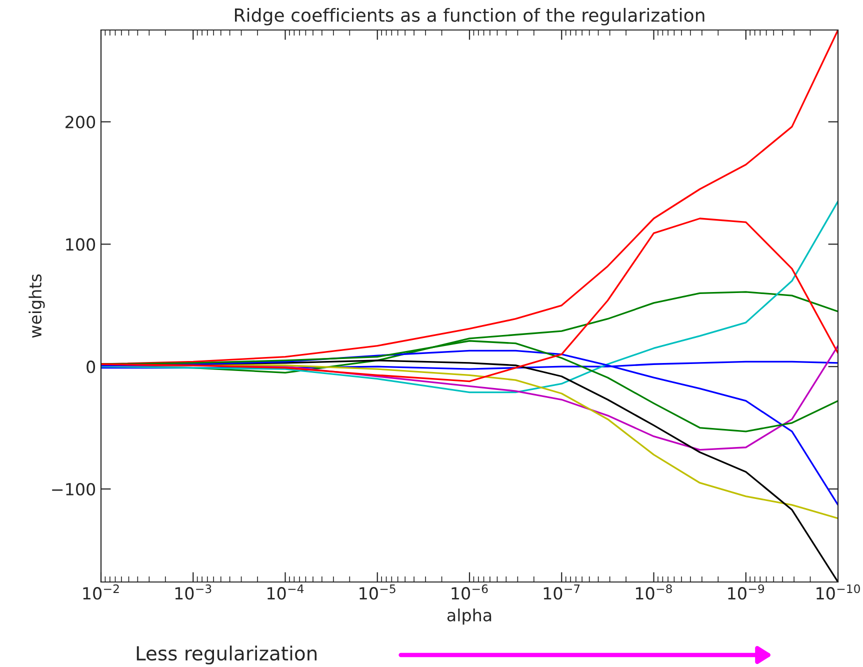  What do you see at coordinates (746, 592) in the screenshot?
I see `x-tick-label: 10$^{−9}$` at bounding box center [746, 592].